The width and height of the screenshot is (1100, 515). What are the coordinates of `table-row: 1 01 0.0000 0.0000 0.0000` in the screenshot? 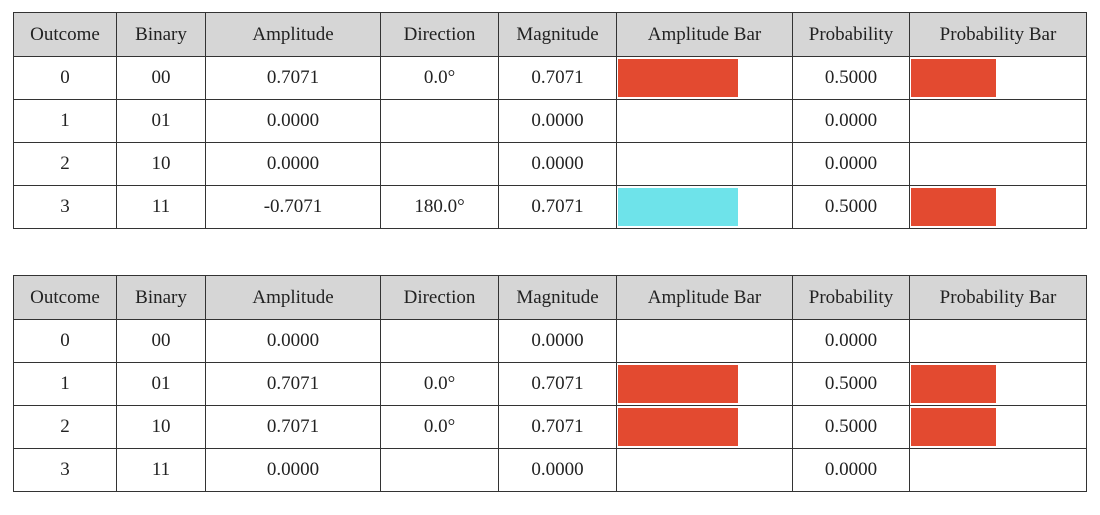 It's located at (550, 121).